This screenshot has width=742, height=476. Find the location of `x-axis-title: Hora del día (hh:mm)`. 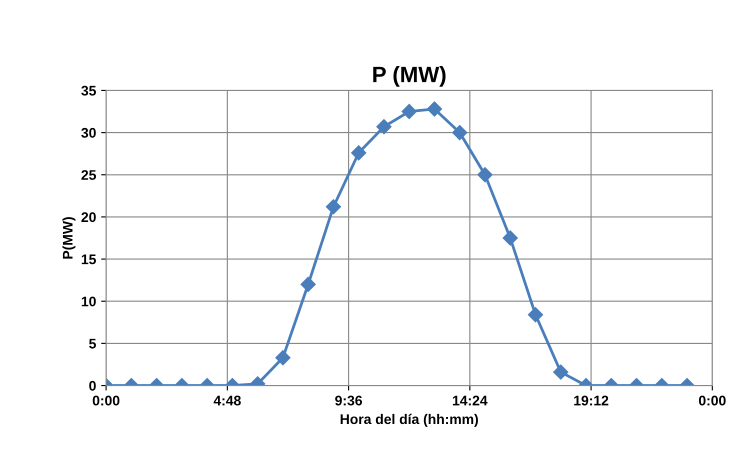

x-axis-title: Hora del día (hh:mm) is located at coordinates (409, 420).